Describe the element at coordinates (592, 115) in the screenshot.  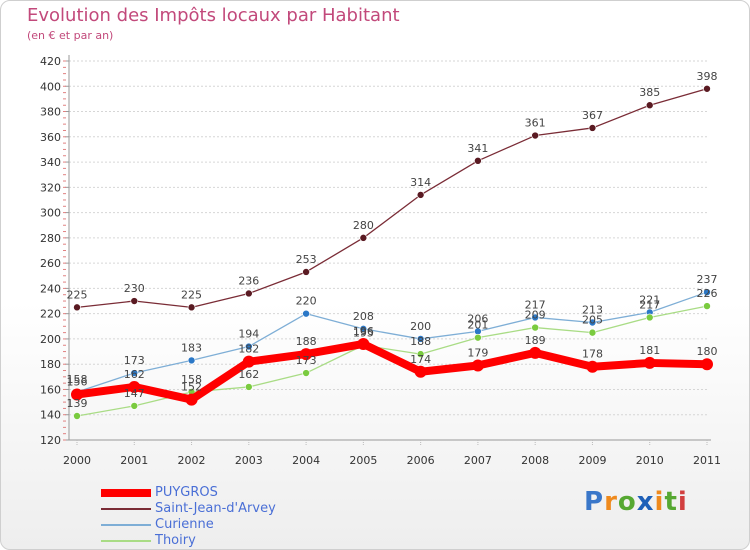
I see `data-label: 367` at that location.